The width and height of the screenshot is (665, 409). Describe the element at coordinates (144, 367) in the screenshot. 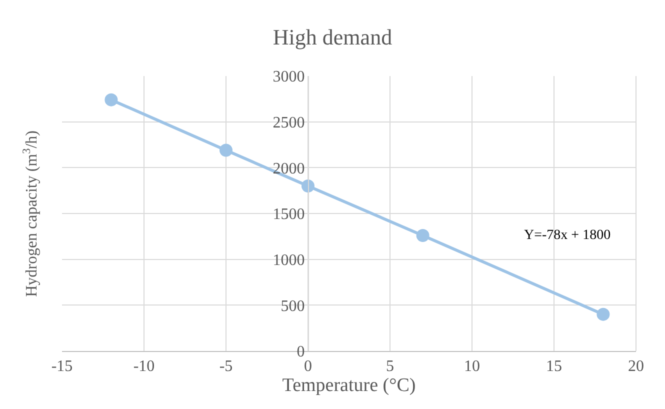

I see `x-tick-label: -10` at that location.